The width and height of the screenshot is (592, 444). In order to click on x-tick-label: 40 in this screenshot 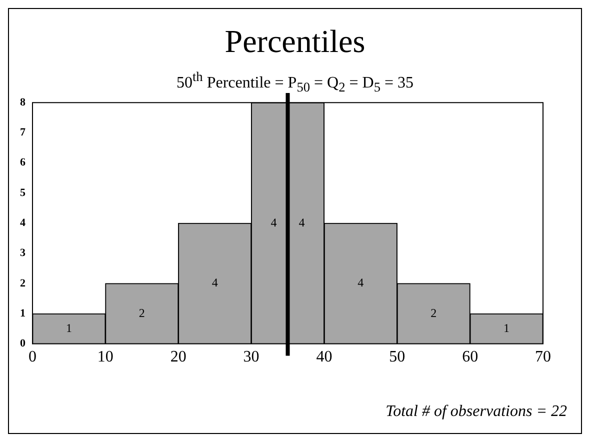, I will do `click(324, 357)`.